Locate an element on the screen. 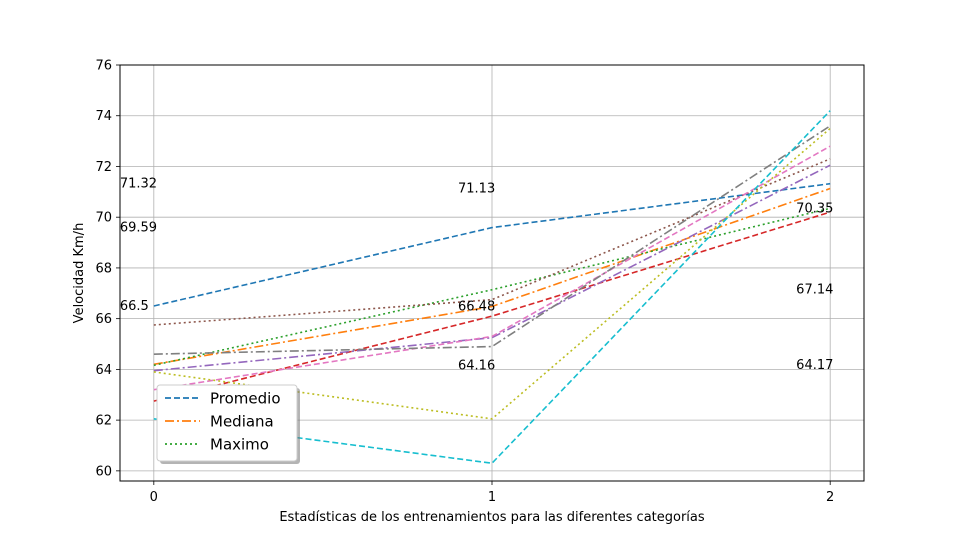 This screenshot has width=960, height=540. y-tick-label: 64 is located at coordinates (103, 370).